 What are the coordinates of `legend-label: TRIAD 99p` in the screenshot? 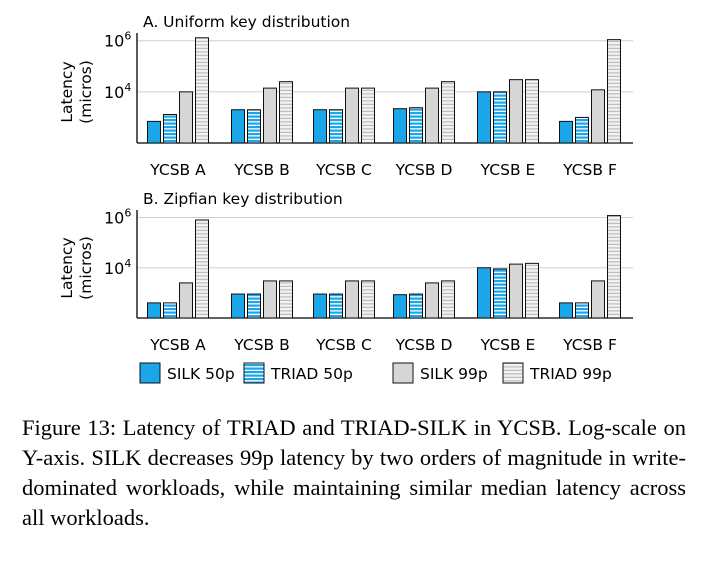 It's located at (570, 374).